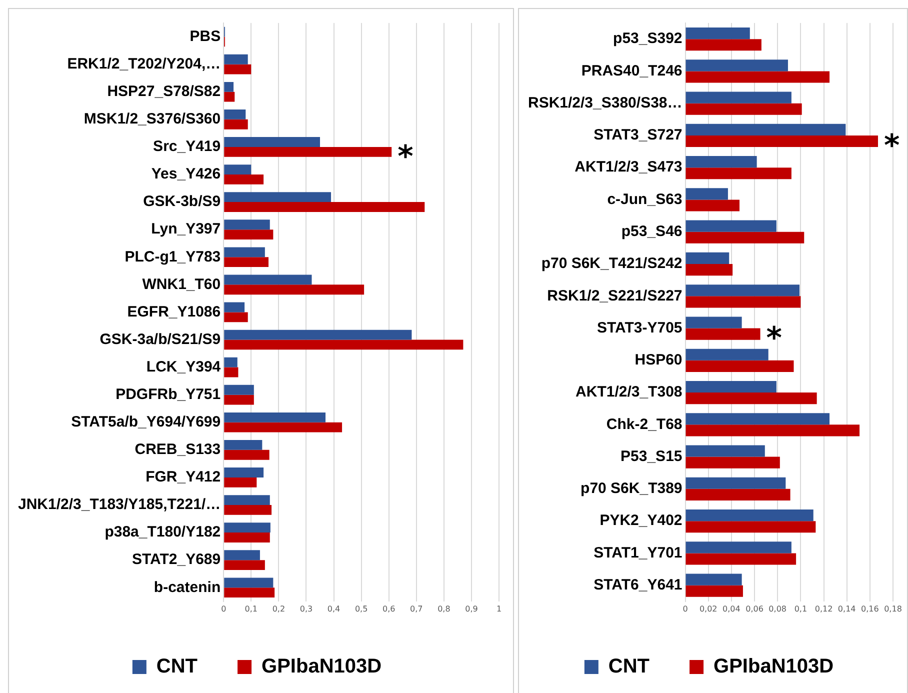 This screenshot has width=908, height=693. Describe the element at coordinates (639, 327) in the screenshot. I see `y-tick-label: STAT3-Y705` at that location.